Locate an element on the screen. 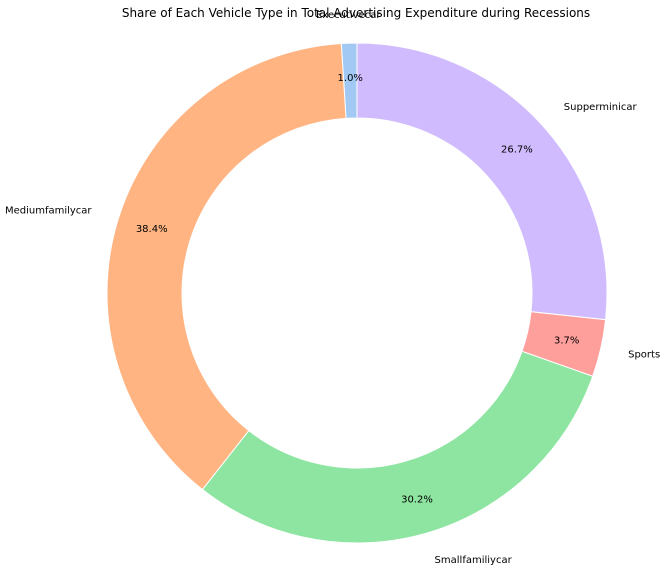 This screenshot has height=574, width=664. slice-label-executivecar: Executivecar is located at coordinates (348, 15).